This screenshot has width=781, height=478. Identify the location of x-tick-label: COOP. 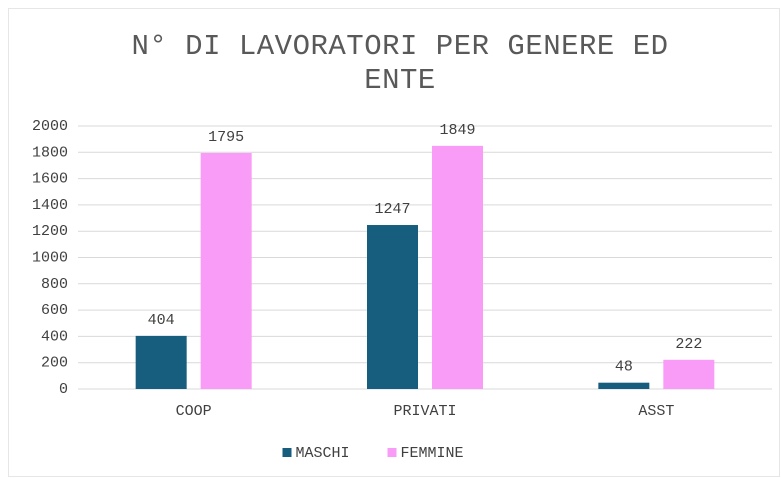
(194, 411).